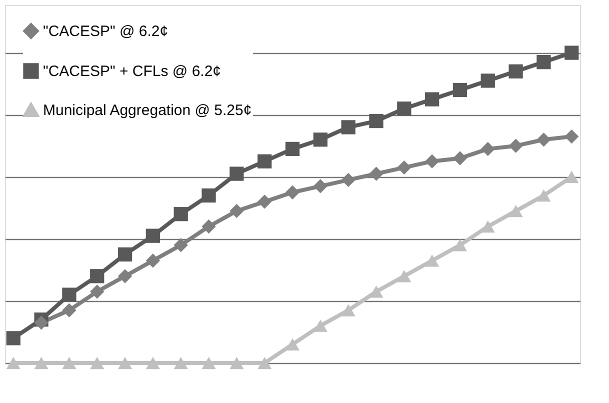  Describe the element at coordinates (147, 110) in the screenshot. I see `legend-label: Municipal Aggregation @ 5.25¢` at that location.